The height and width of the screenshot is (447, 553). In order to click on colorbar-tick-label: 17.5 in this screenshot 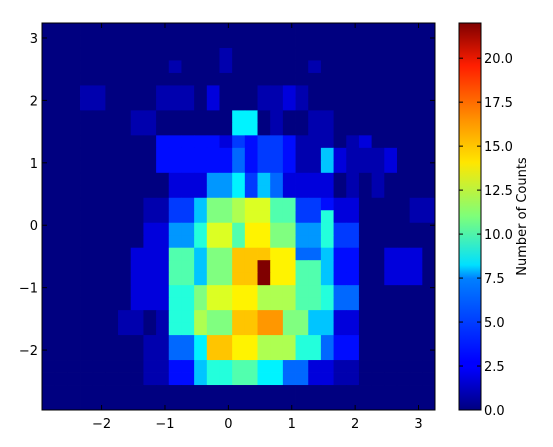, I will do `click(498, 103)`.